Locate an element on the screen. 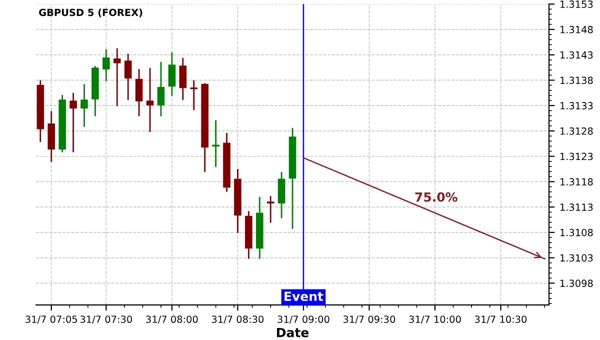  y-tick-label: 1.3108 is located at coordinates (576, 232).